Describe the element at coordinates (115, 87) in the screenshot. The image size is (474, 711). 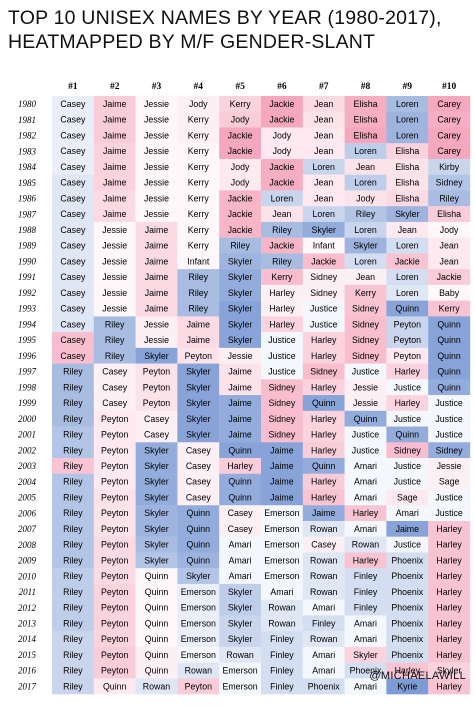
I see `column-header: #2` at that location.